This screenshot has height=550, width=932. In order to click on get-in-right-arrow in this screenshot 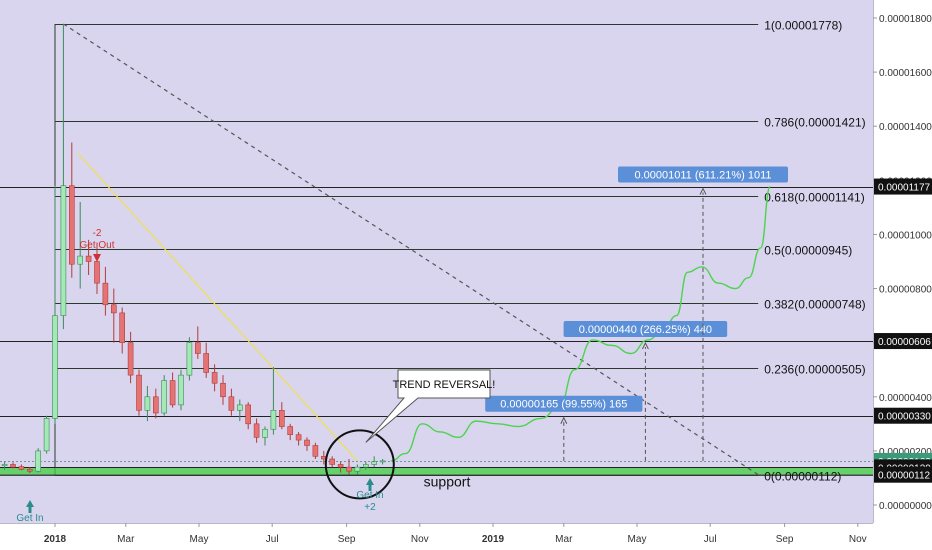, I will do `click(370, 484)`.